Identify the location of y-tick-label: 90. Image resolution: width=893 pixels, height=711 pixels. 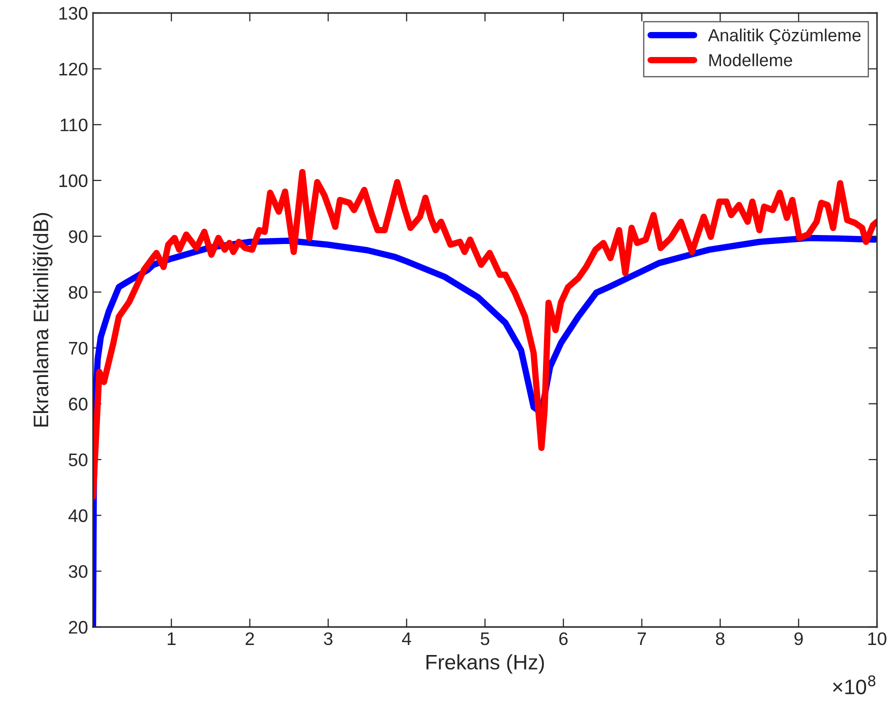
(78, 236).